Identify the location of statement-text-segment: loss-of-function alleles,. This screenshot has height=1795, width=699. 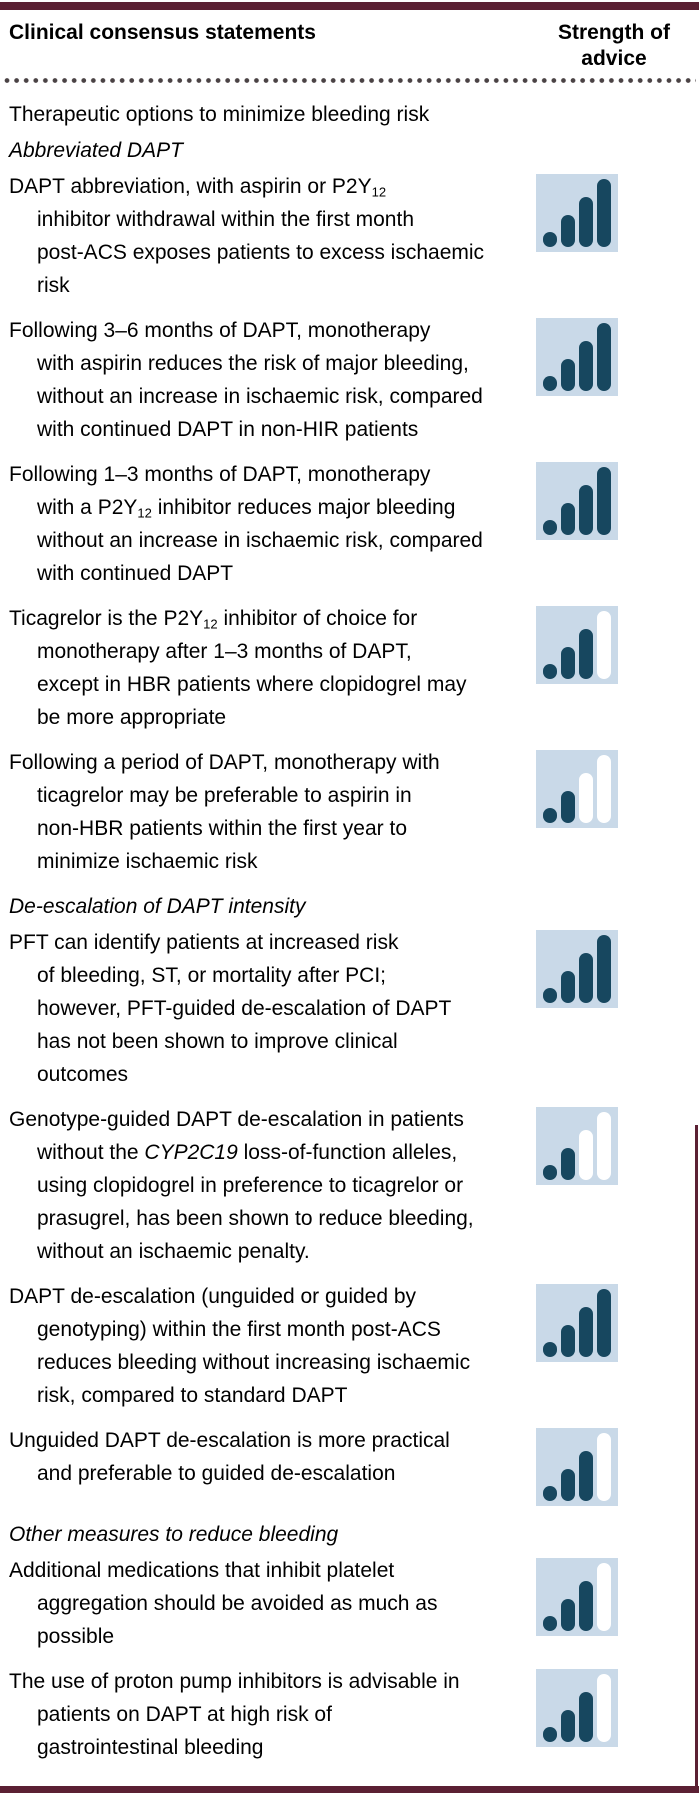
(347, 1152).